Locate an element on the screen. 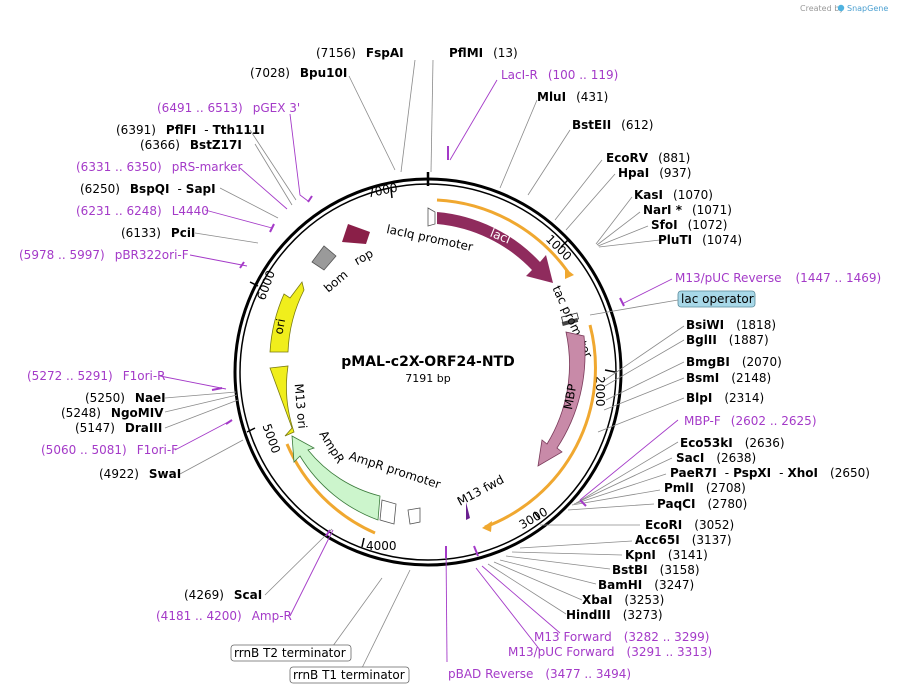 The height and width of the screenshot is (693, 897). site-pluti: PluTI (1074) is located at coordinates (700, 240).